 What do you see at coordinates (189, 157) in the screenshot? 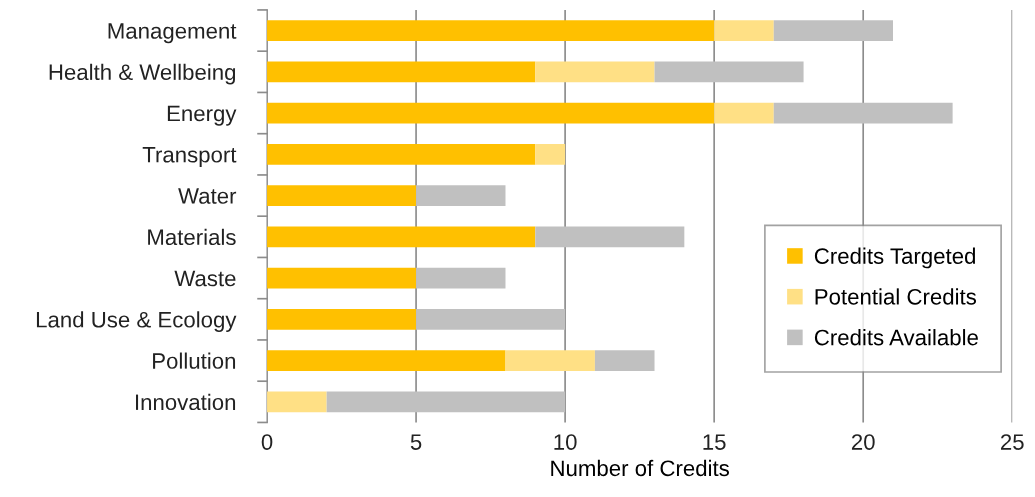
I see `y-tick-label: Transport` at bounding box center [189, 157].